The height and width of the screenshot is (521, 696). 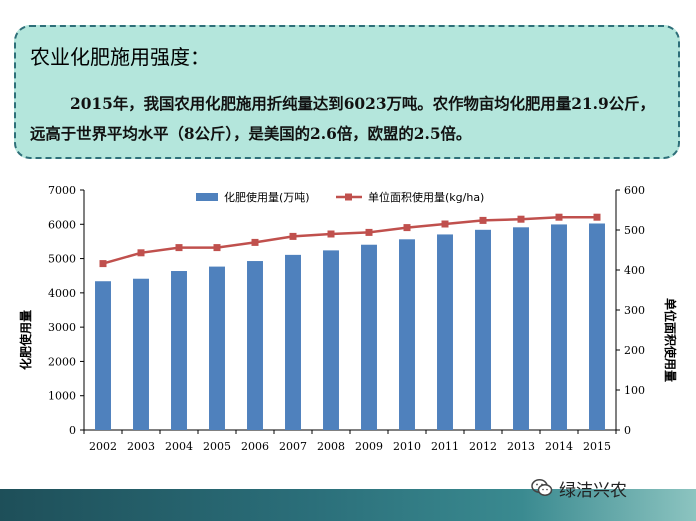 What do you see at coordinates (293, 446) in the screenshot?
I see `x-tick-label-2007: 2007` at bounding box center [293, 446].